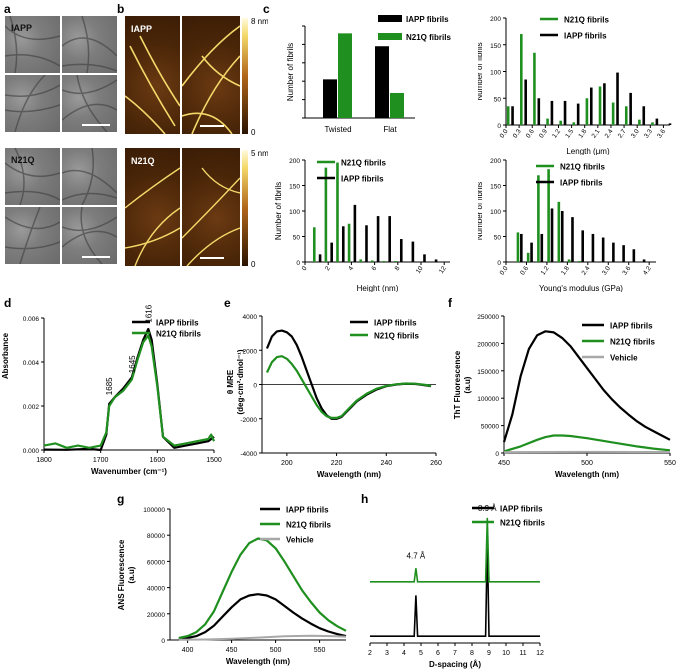 This screenshot has height=670, width=682. What do you see at coordinates (232, 650) in the screenshot?
I see `x-tick-label: 450` at bounding box center [232, 650].